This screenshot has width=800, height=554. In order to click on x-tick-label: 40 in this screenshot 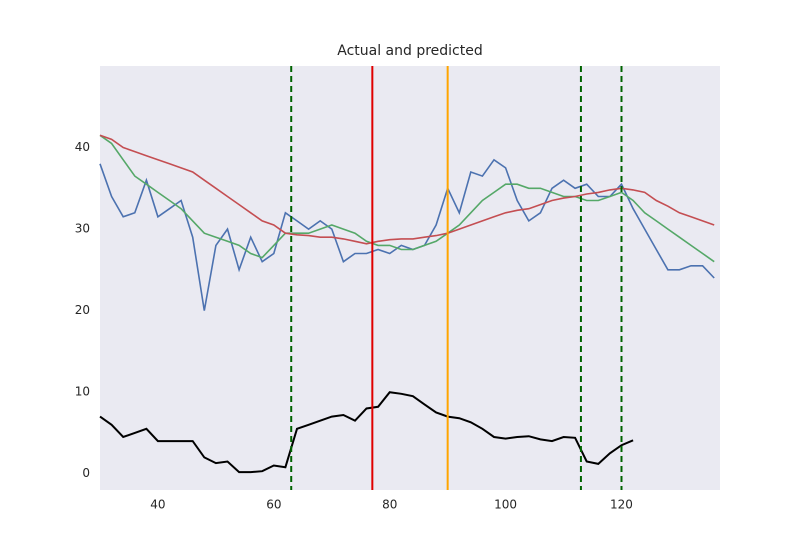, I will do `click(157, 505)`.